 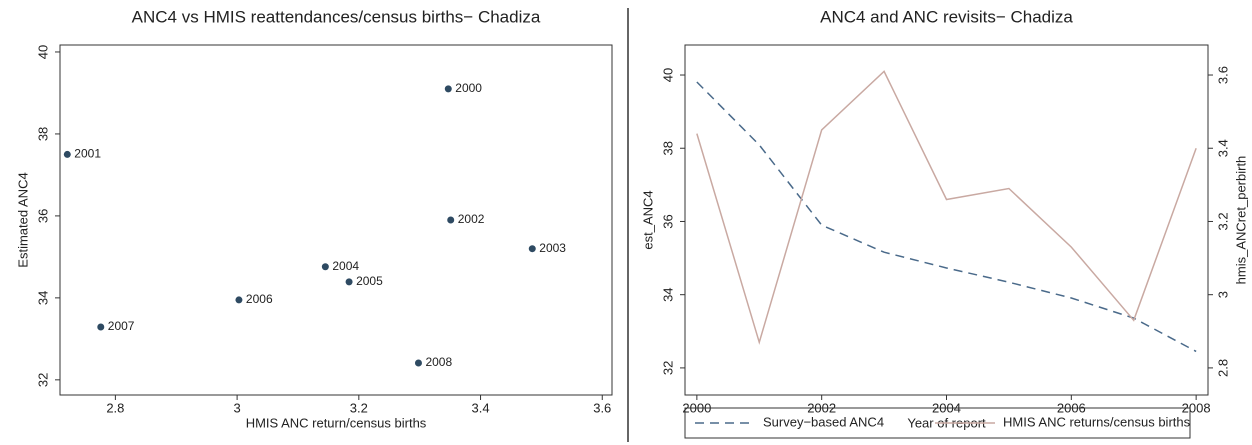 What do you see at coordinates (1240, 220) in the screenshot?
I see `y2-axis-label: hmis_ANCret_perbirth` at bounding box center [1240, 220].